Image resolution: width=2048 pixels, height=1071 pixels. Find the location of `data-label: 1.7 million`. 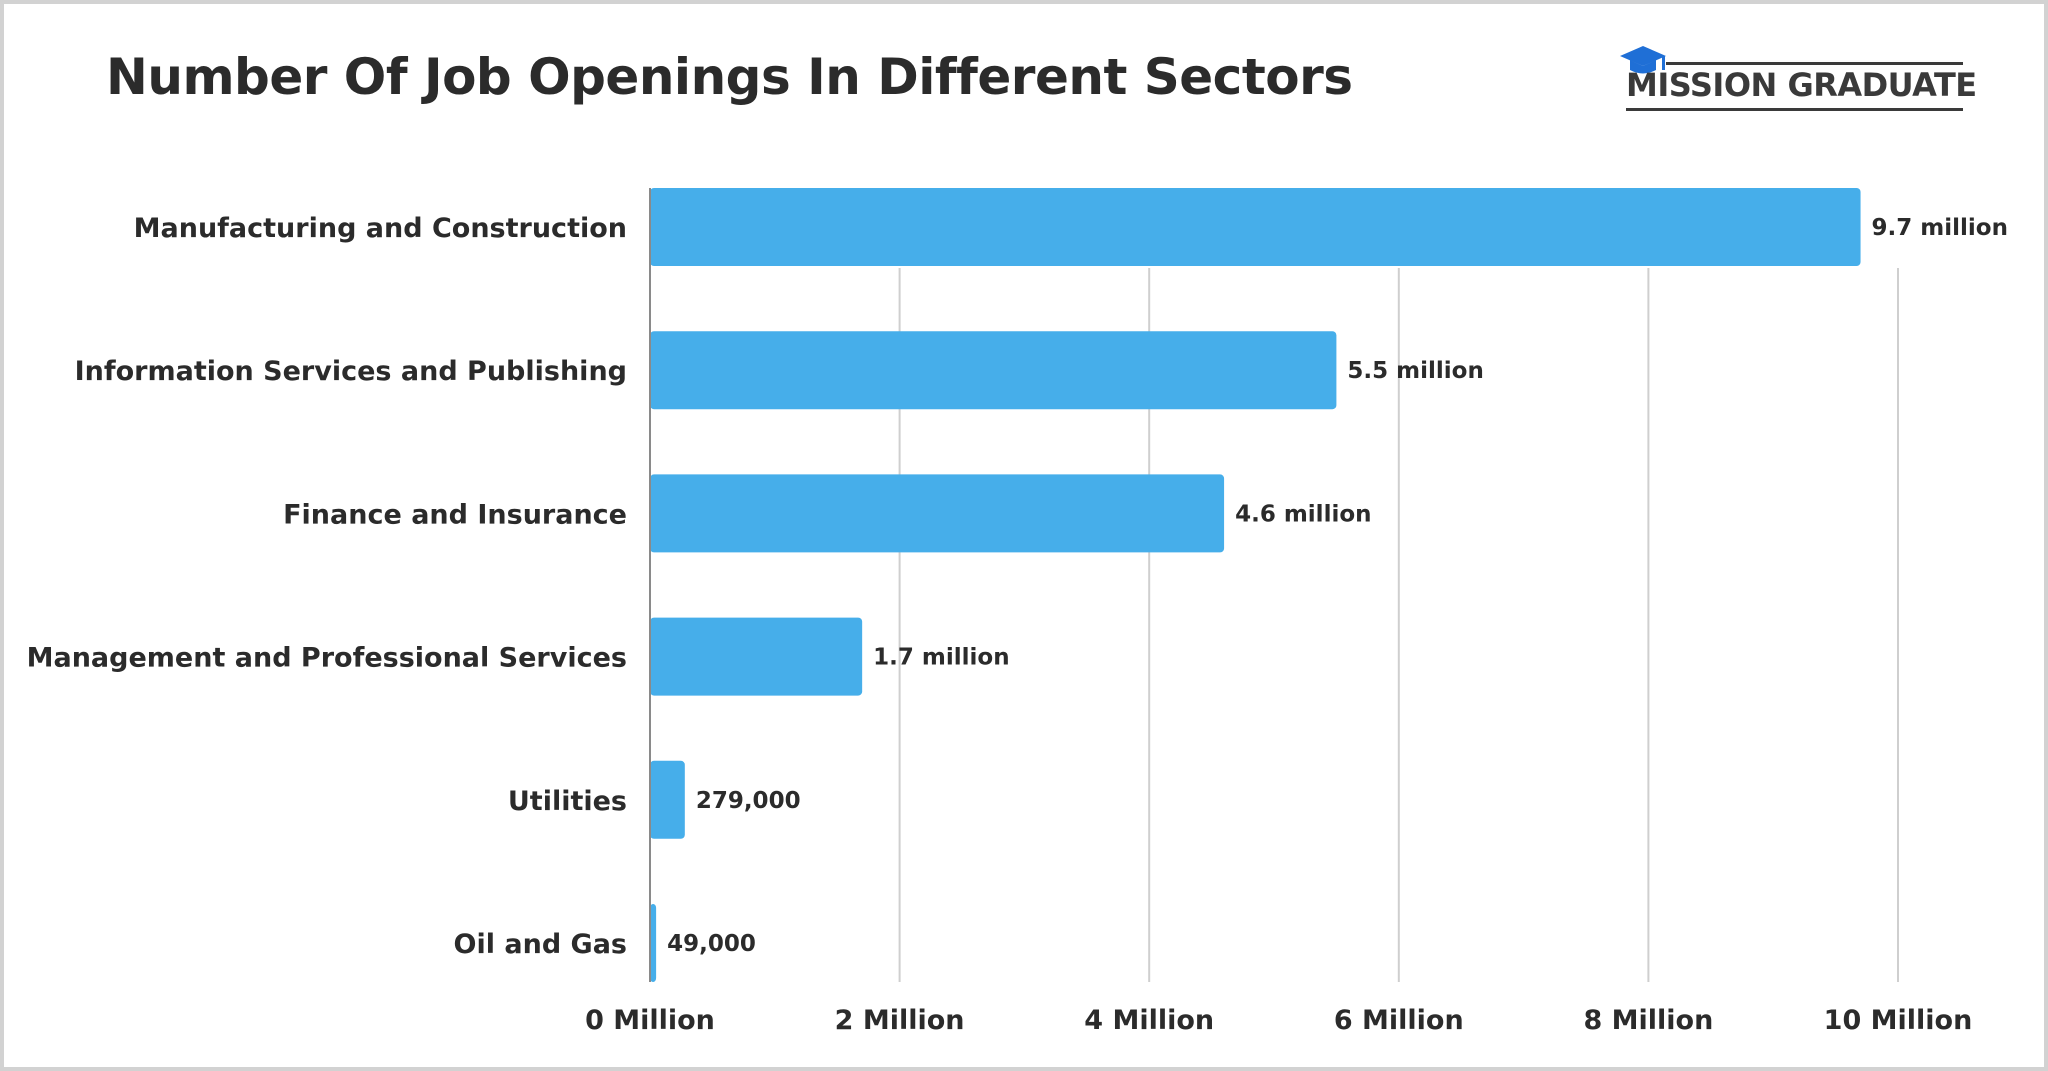

data-label: 1.7 million is located at coordinates (941, 658).